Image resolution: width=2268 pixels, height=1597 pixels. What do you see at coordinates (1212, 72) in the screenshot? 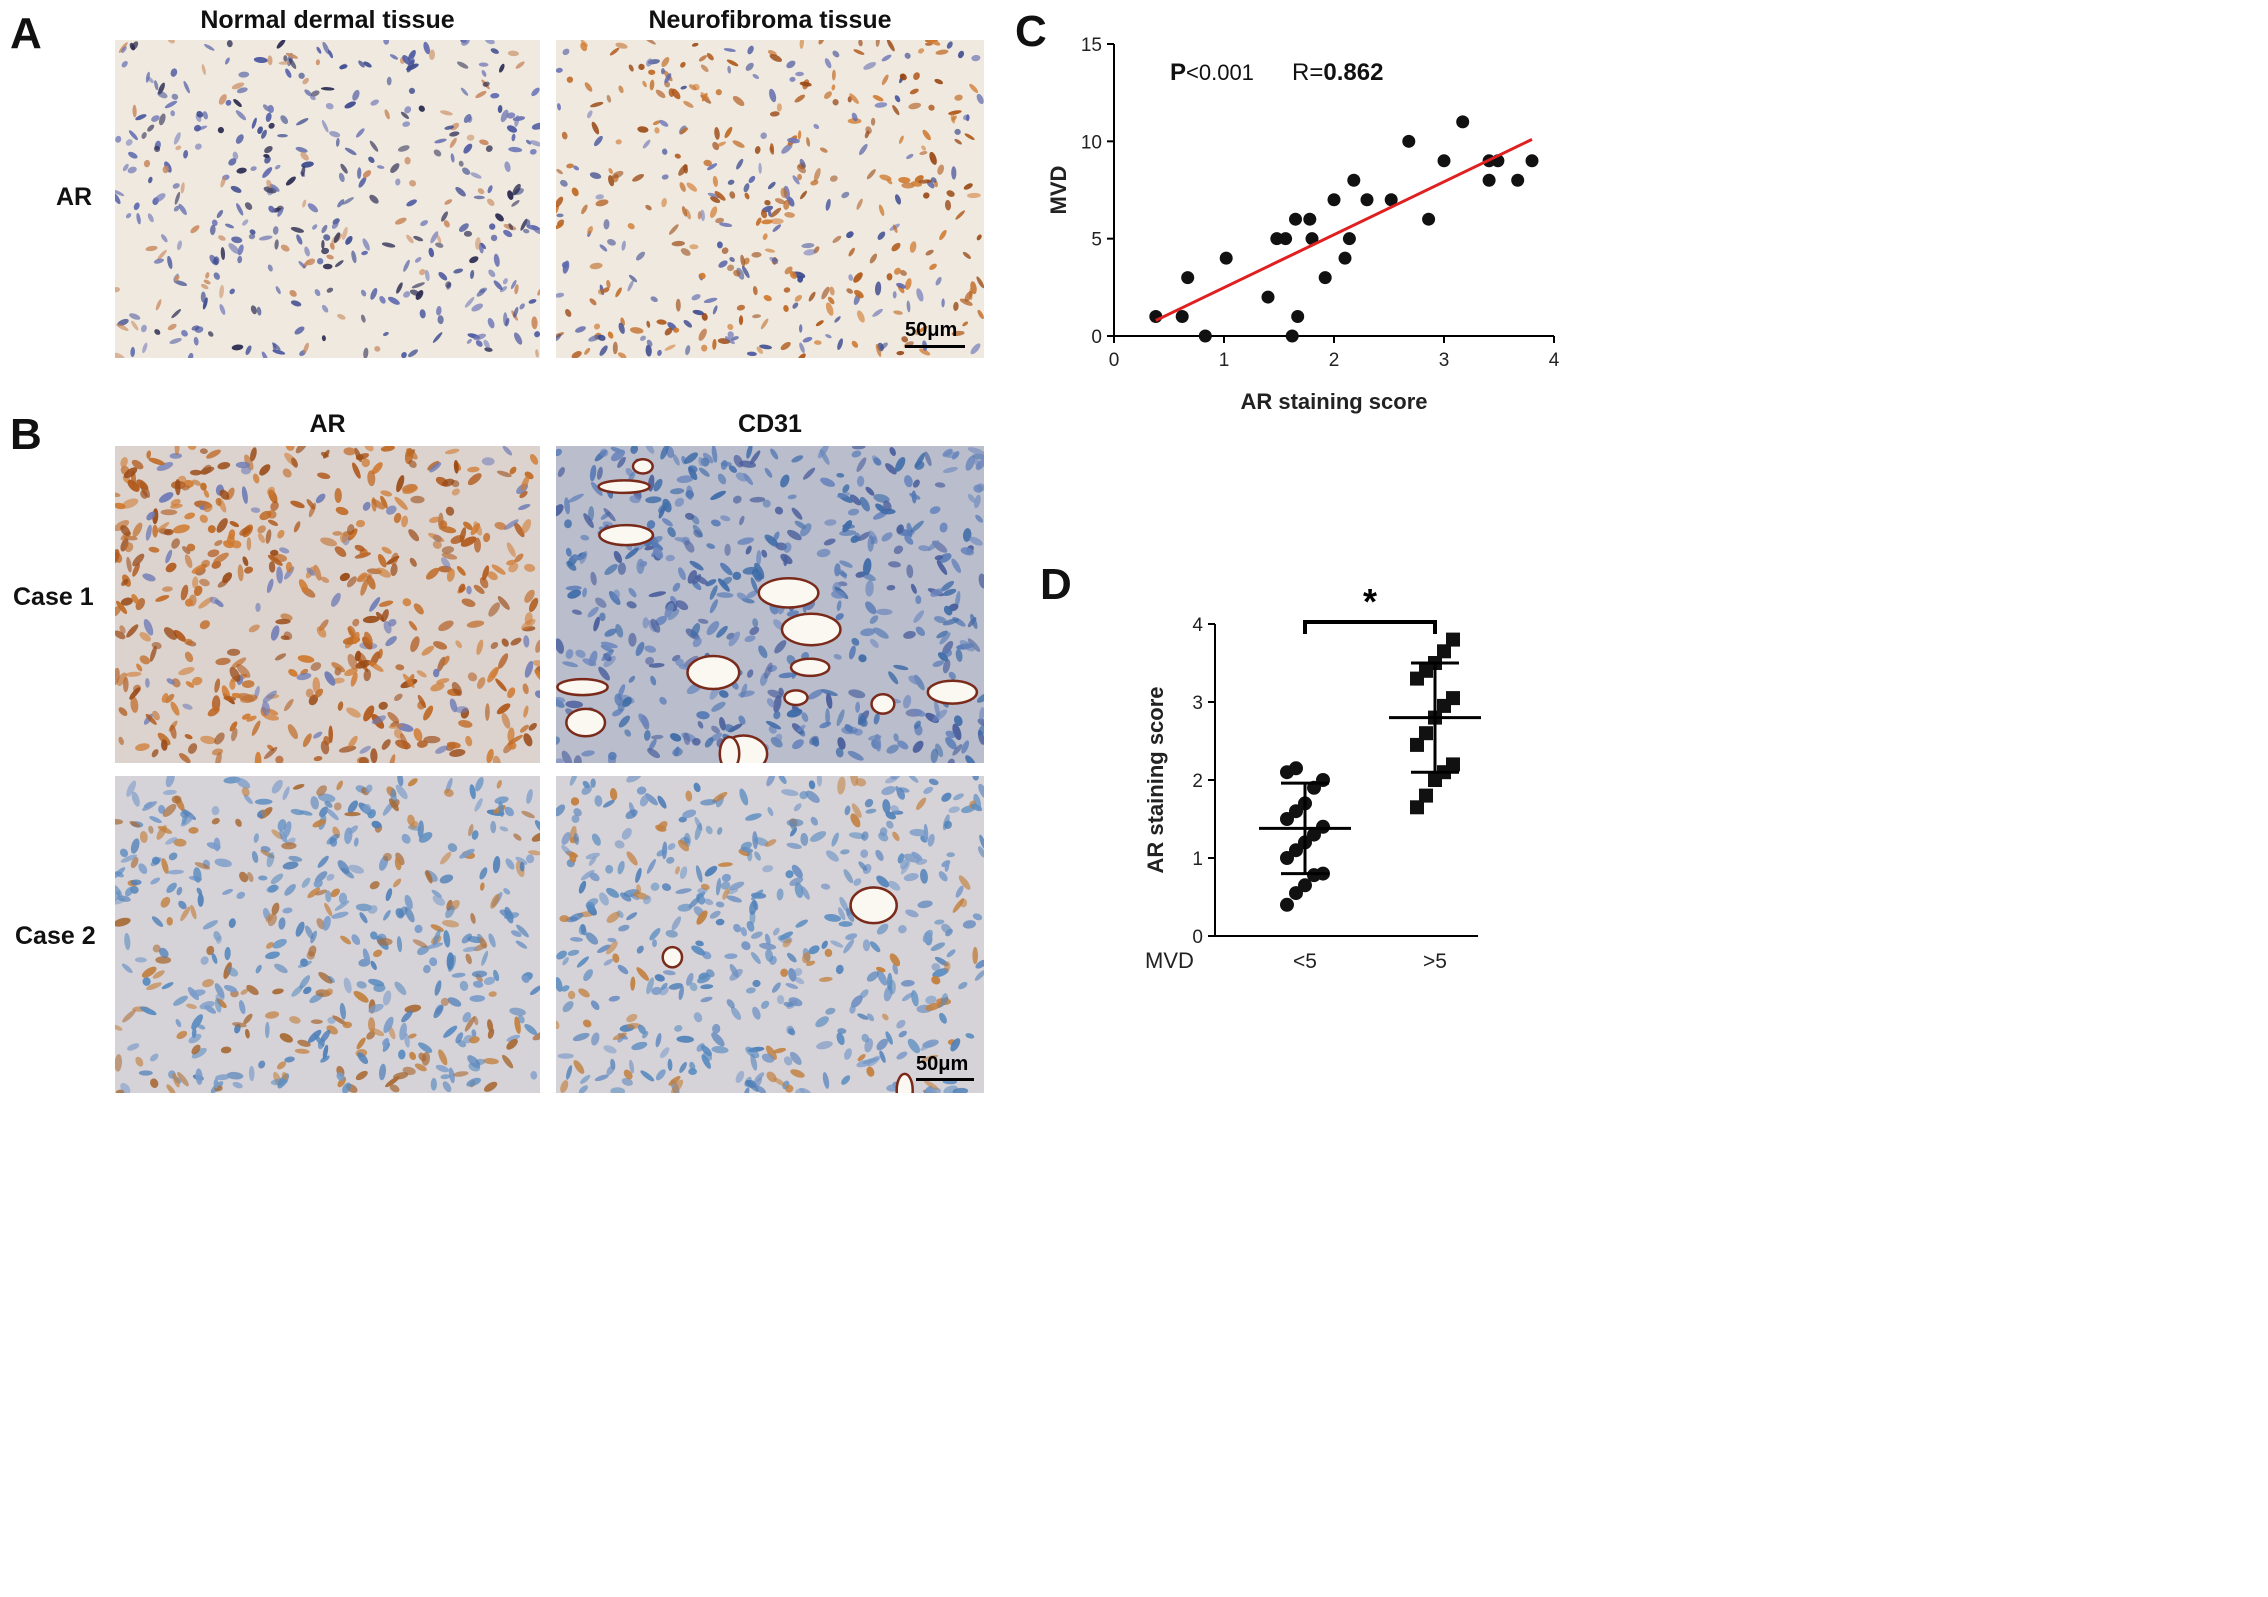
I see `p-value-annotation: P<0.001` at bounding box center [1212, 72].